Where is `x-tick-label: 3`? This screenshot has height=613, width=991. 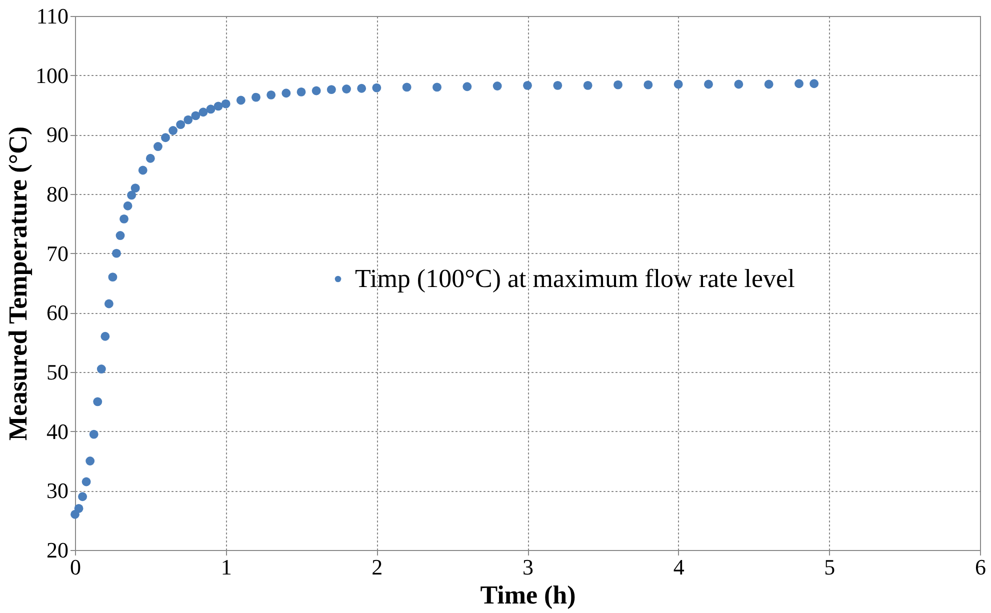
x-tick-label: 3 is located at coordinates (528, 567).